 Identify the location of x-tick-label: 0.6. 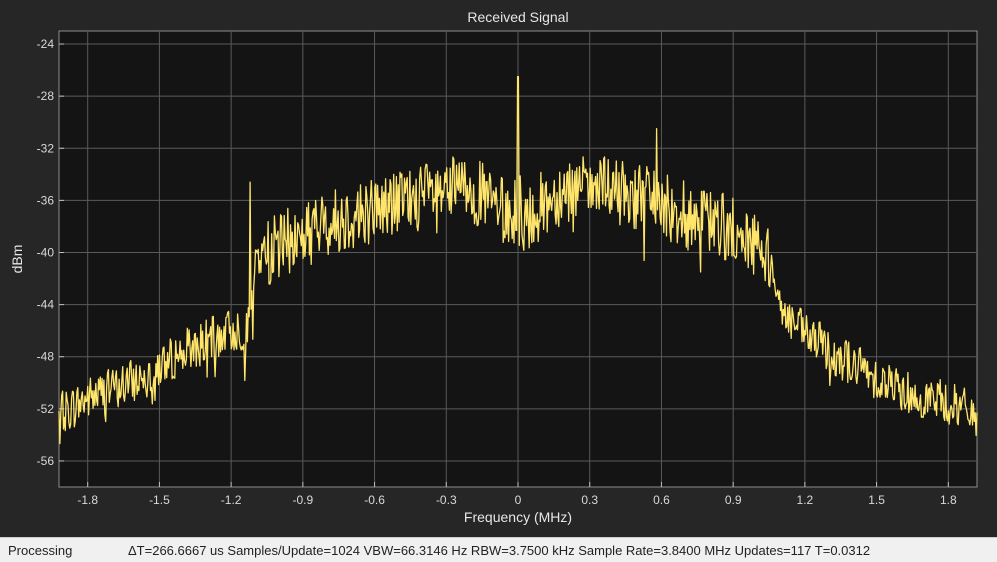
(661, 500).